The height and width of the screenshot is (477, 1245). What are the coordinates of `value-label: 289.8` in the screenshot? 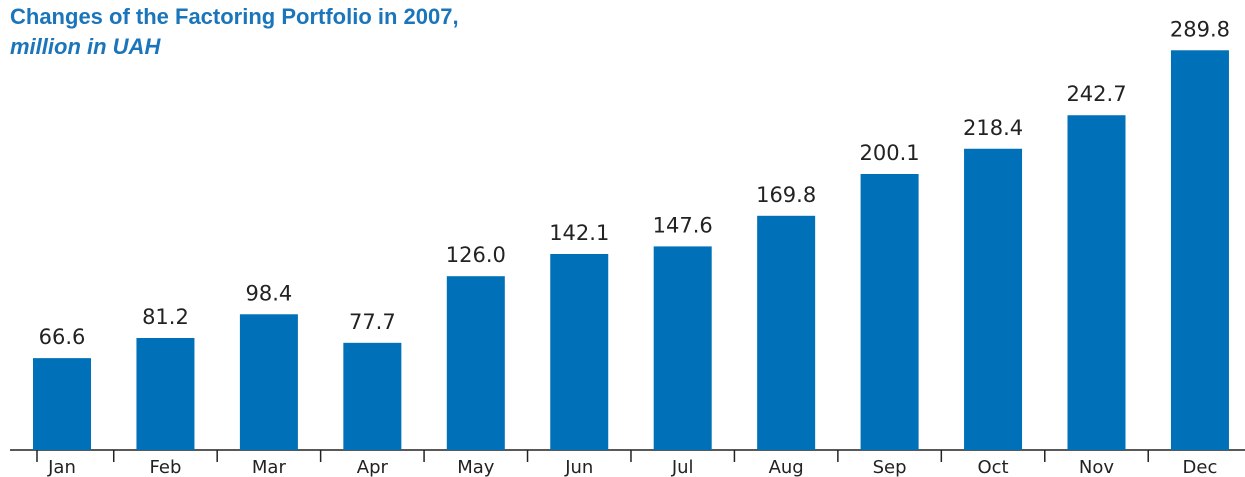 It's located at (1200, 29).